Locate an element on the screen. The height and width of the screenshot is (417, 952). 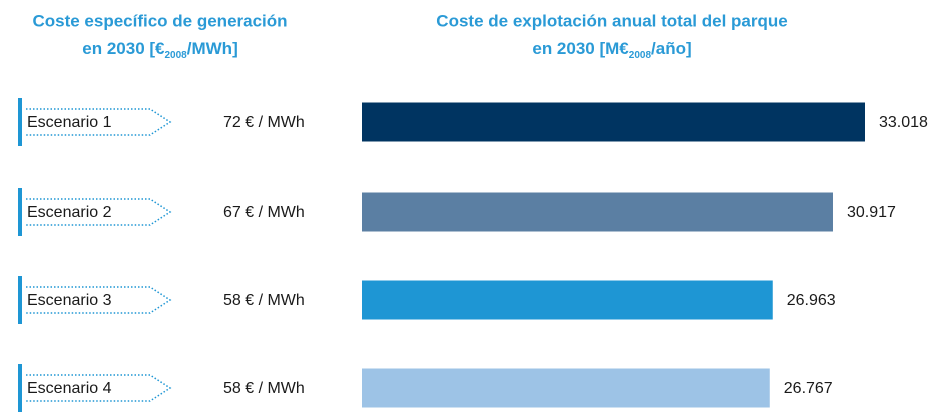
left-title-line2: en 2030 [€2008/MWh] is located at coordinates (159, 49).